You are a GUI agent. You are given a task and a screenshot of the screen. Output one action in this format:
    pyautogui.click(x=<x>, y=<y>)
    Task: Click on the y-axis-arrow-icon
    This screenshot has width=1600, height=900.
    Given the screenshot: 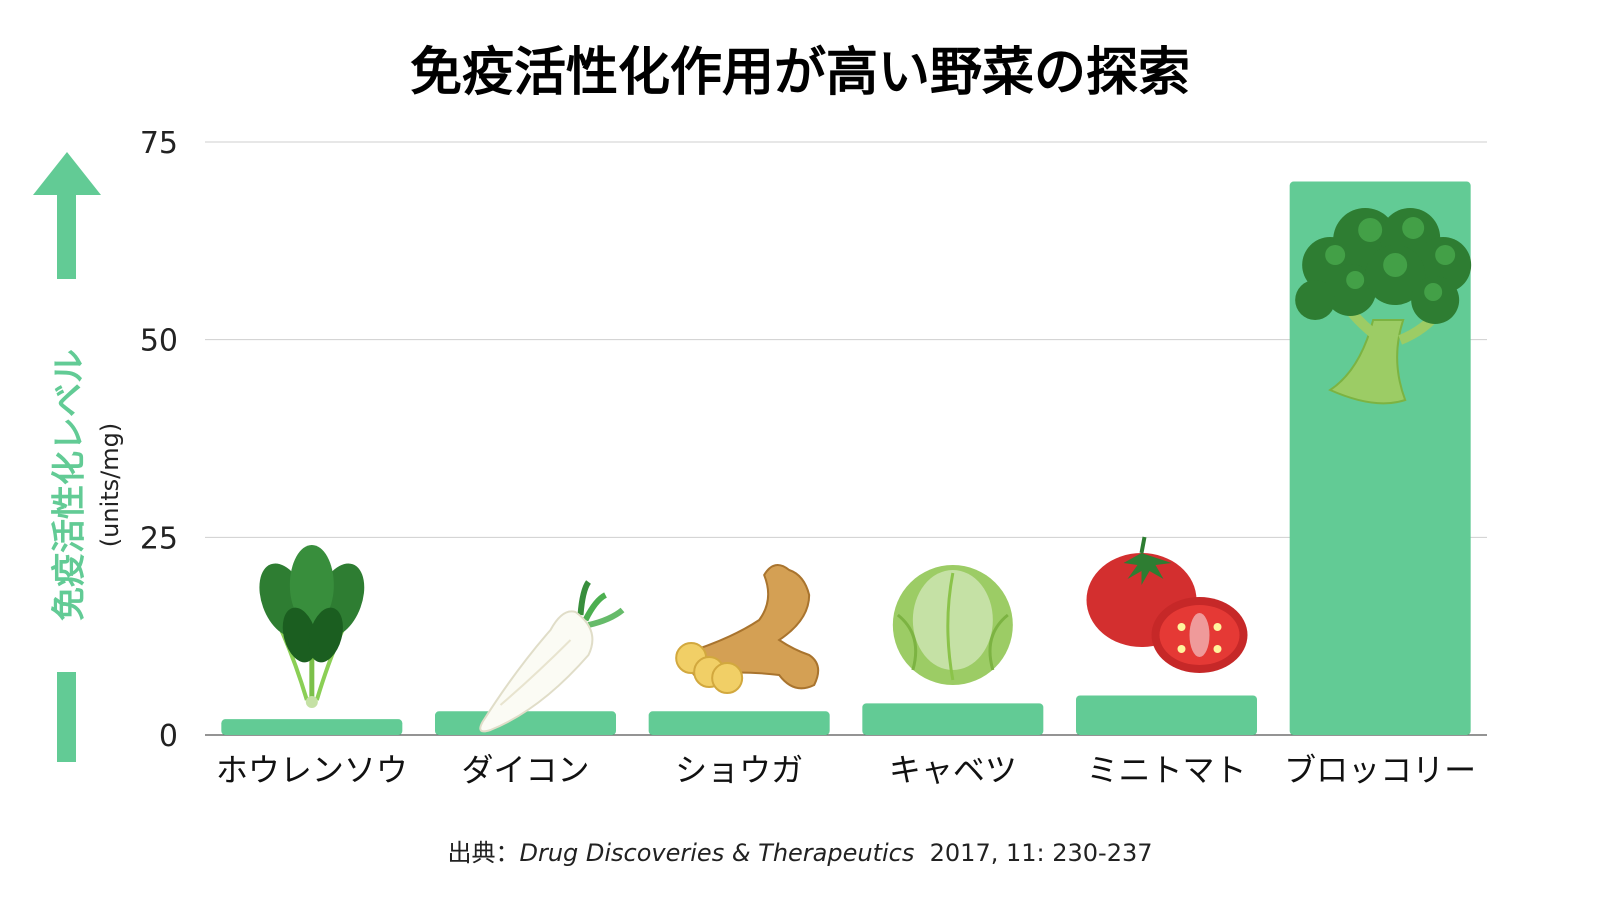 What is the action you would take?
    pyautogui.click(x=67, y=457)
    